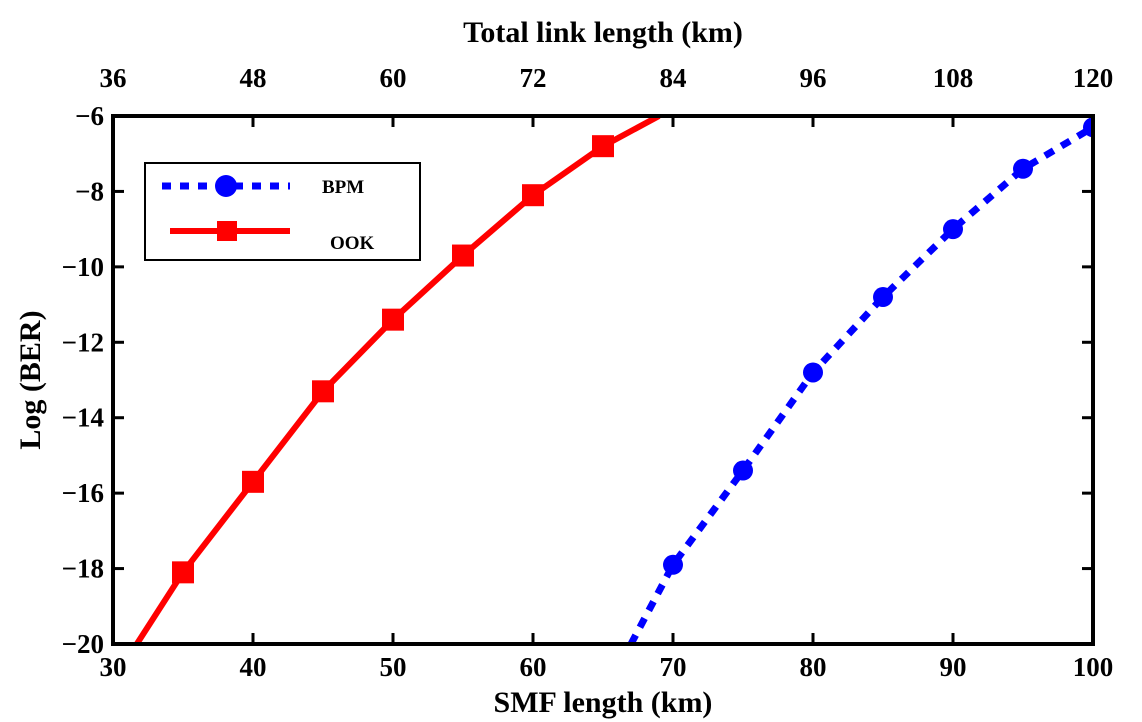 The height and width of the screenshot is (722, 1142). I want to click on x-tick-label: 30, so click(113, 667).